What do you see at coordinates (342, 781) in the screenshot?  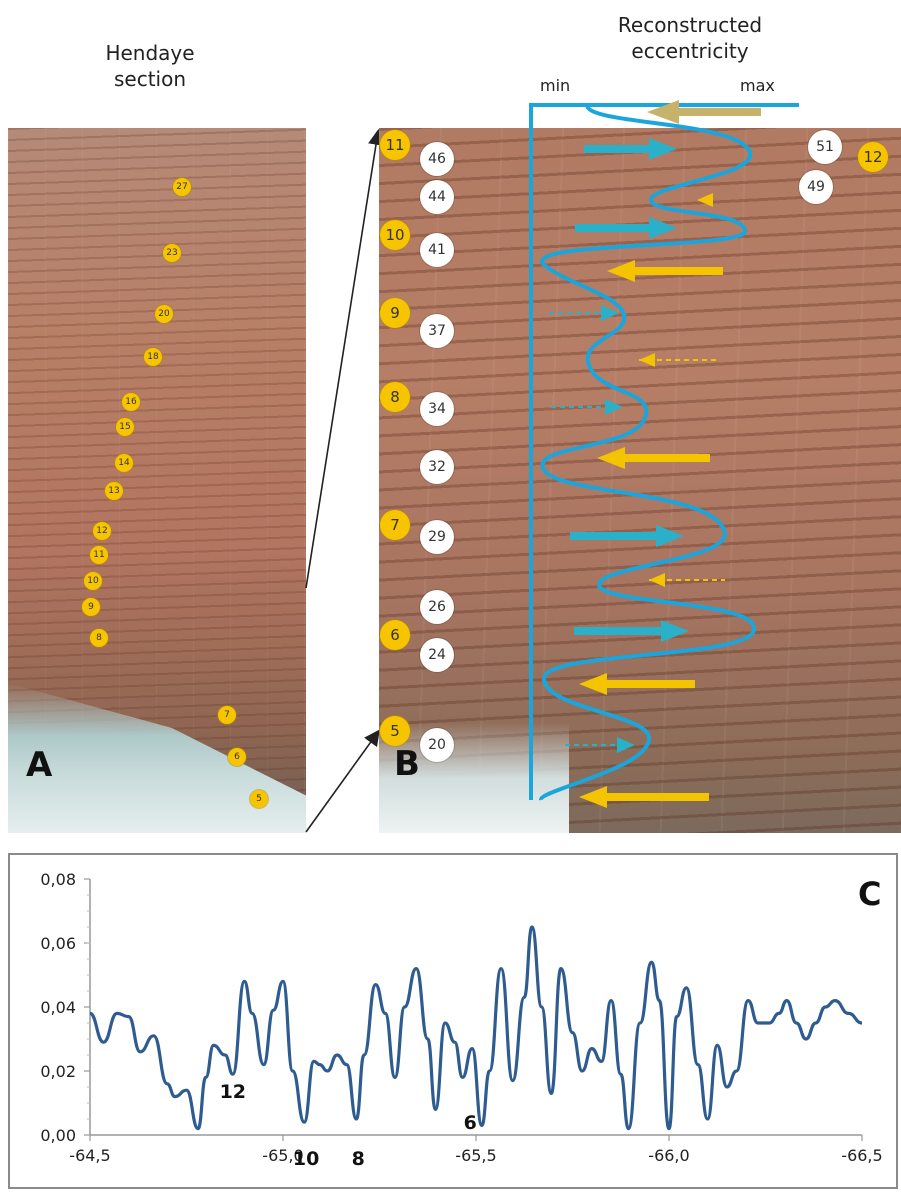 I see `connector-arrow-bottom` at bounding box center [342, 781].